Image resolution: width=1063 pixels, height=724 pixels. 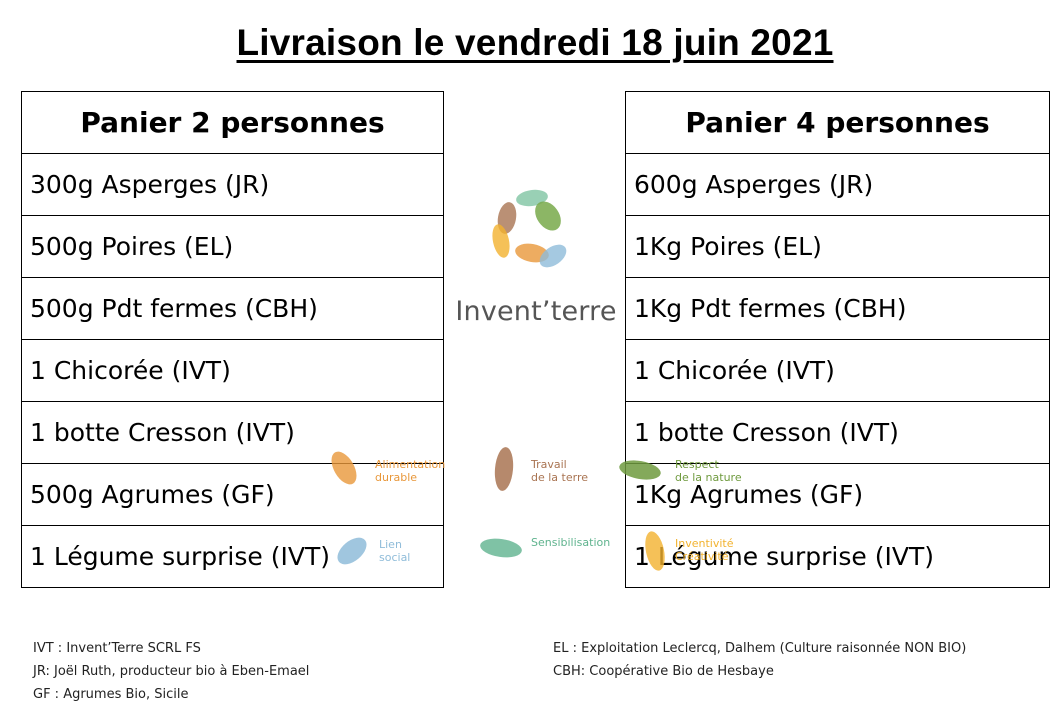 I want to click on value-line1: Inventivité, so click(x=704, y=543).